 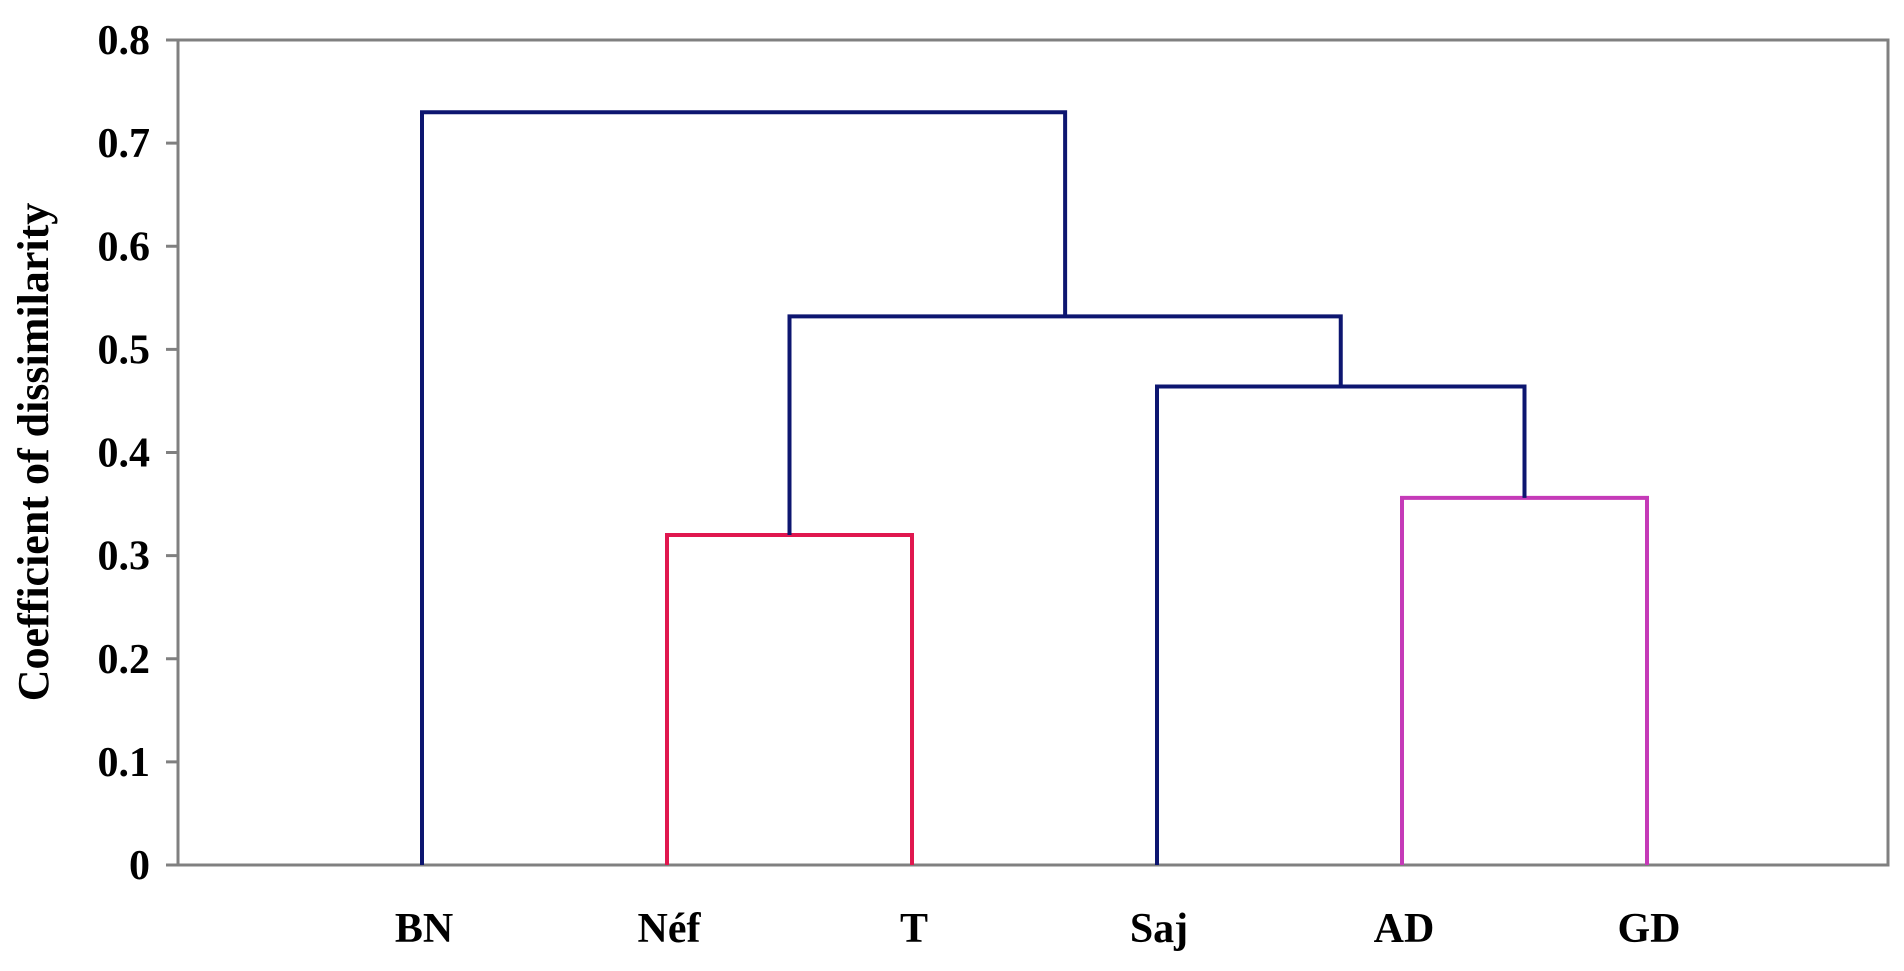 I want to click on y-tick-label: 0.4, so click(x=124, y=454).